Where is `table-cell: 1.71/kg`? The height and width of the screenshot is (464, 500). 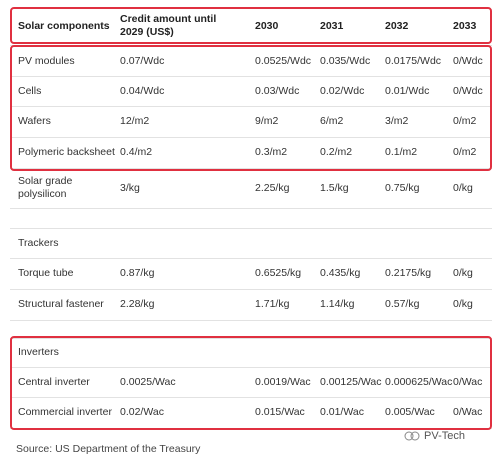 table-cell: 1.71/kg is located at coordinates (272, 304).